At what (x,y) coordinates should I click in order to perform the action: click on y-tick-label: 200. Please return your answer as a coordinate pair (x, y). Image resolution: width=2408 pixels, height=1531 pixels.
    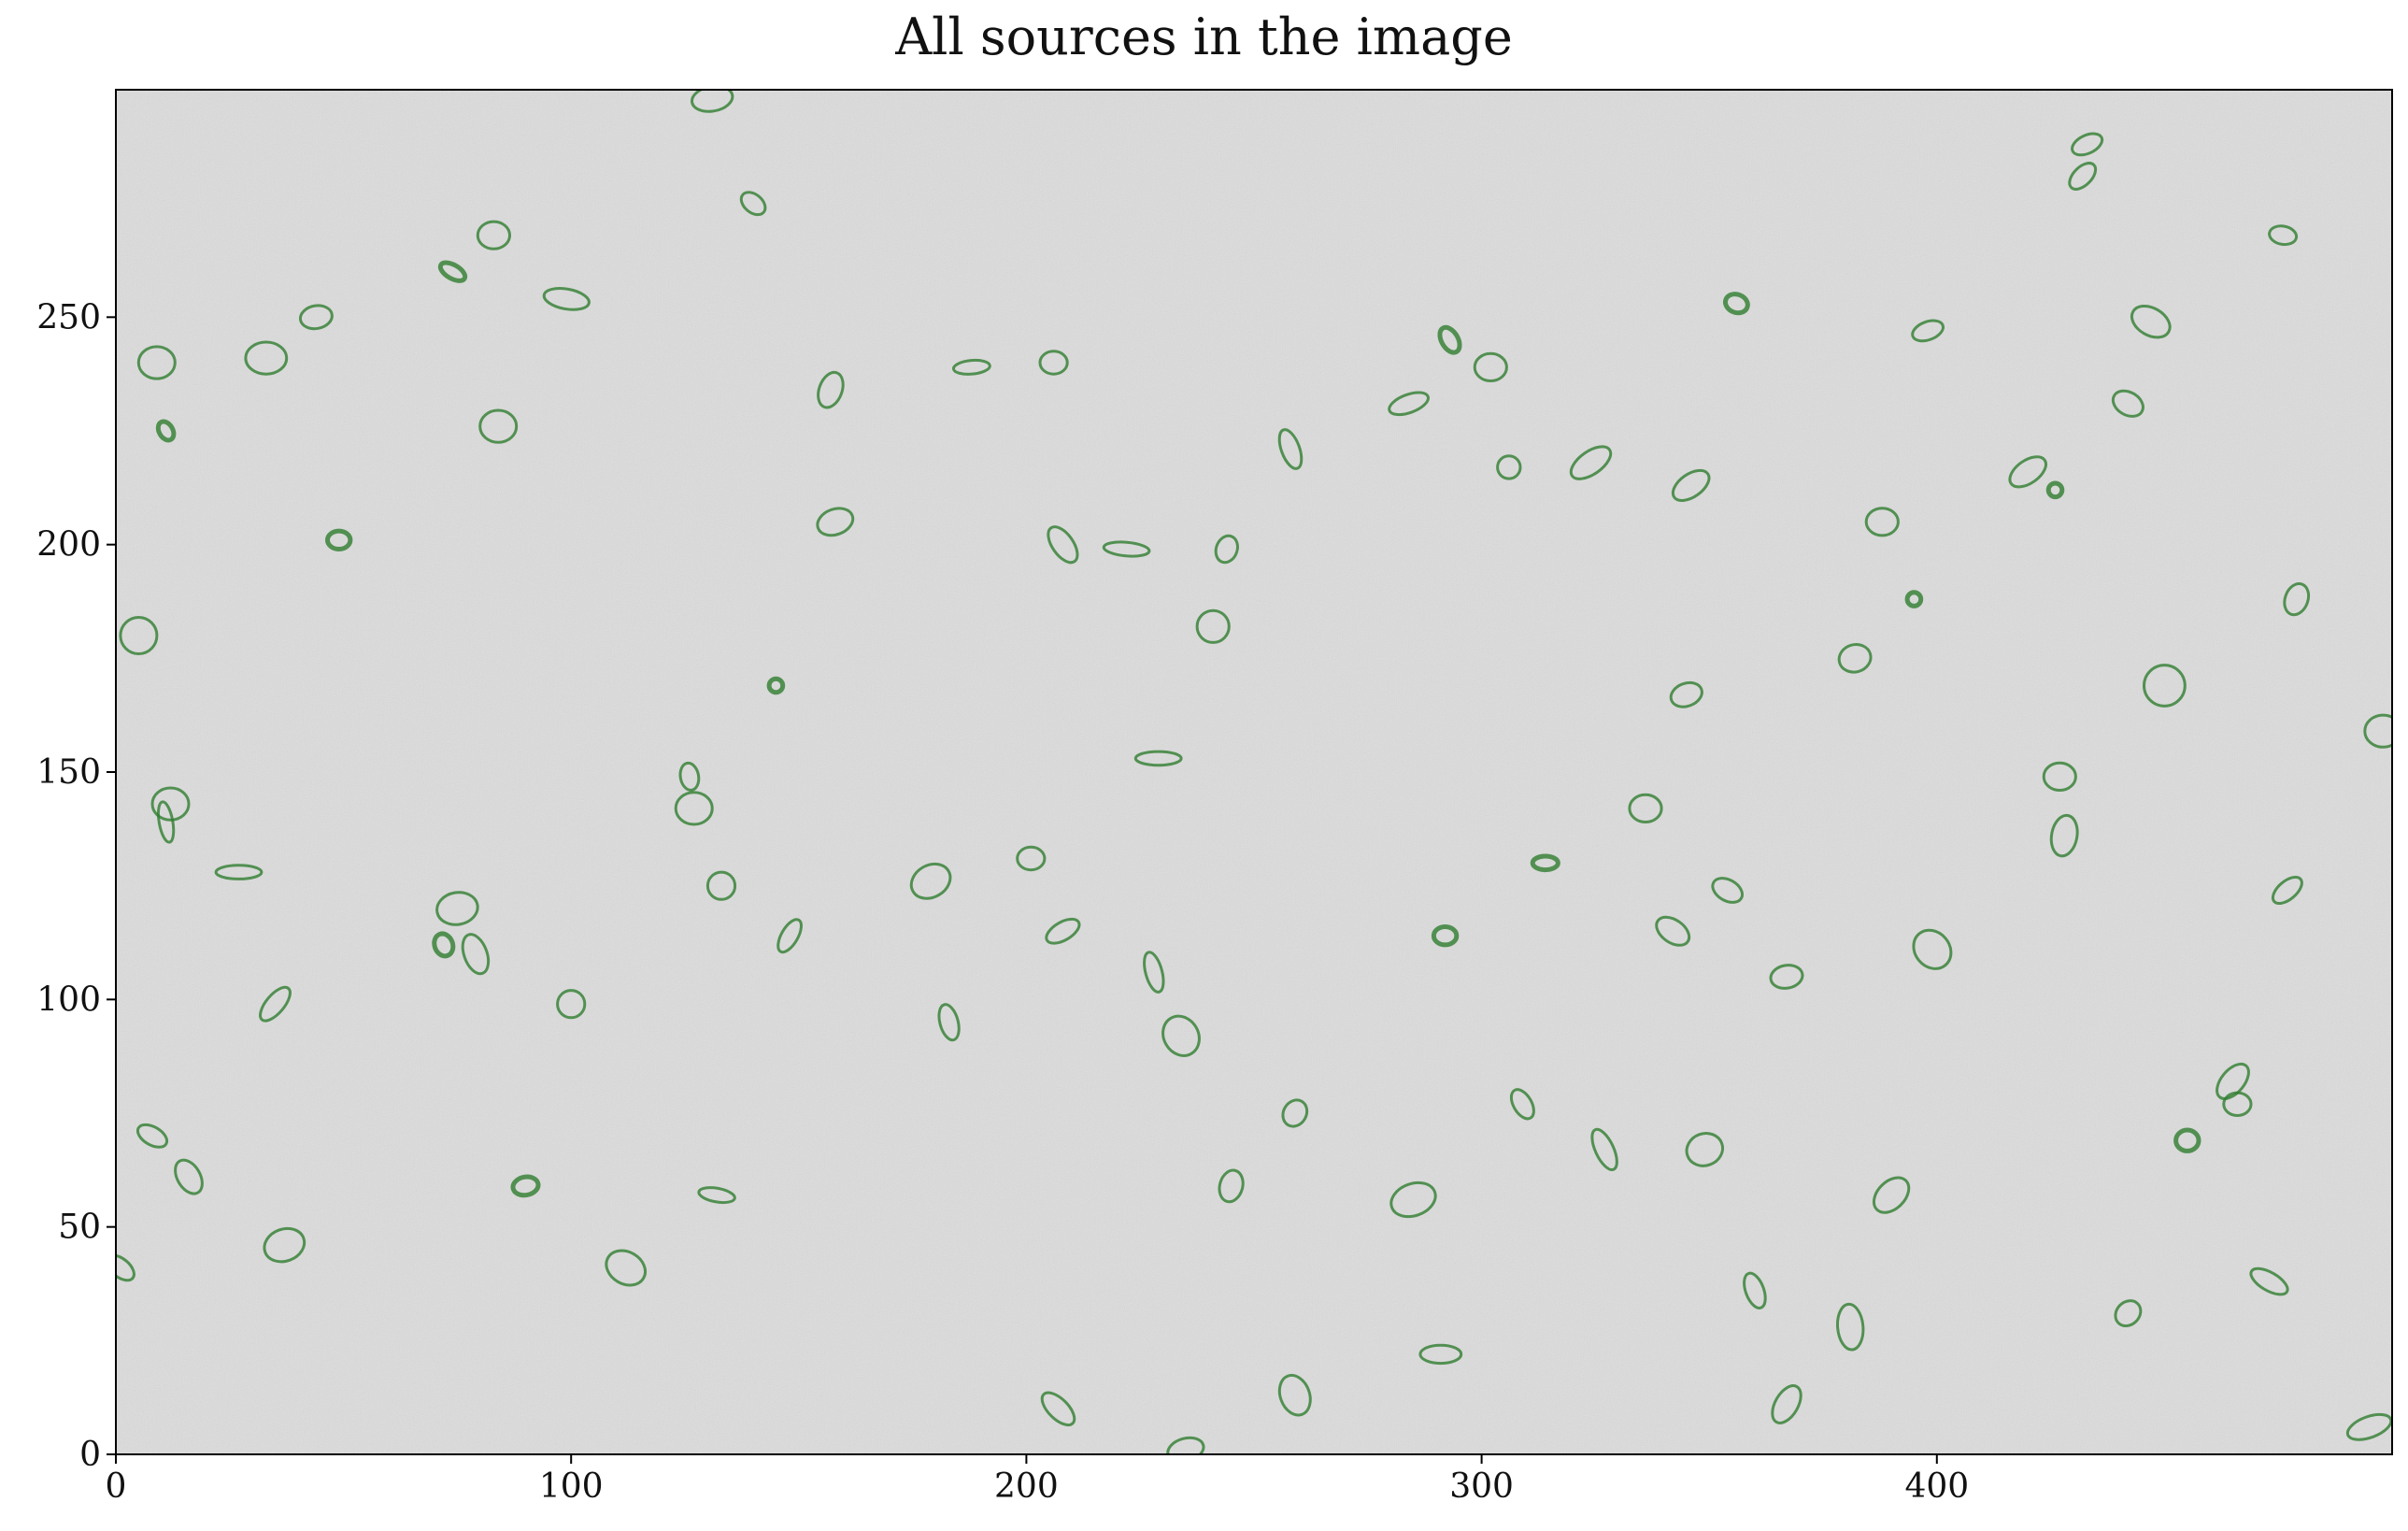
    Looking at the image, I should click on (68, 545).